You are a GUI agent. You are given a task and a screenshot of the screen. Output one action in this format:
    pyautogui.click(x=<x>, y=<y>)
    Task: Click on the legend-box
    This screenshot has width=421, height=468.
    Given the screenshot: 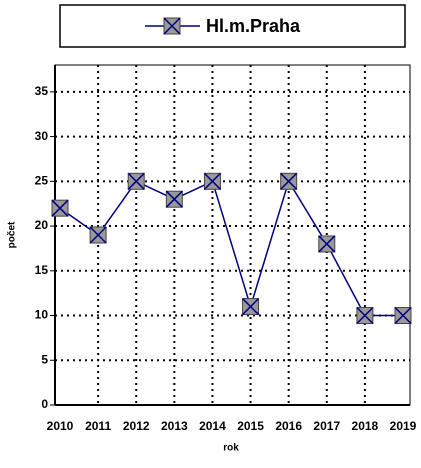 What is the action you would take?
    pyautogui.click(x=232, y=26)
    